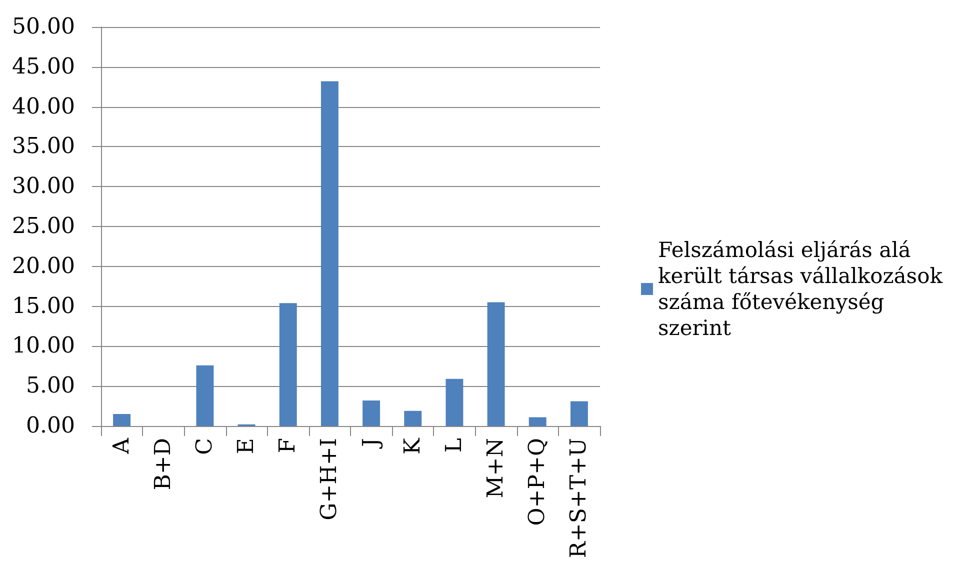 This screenshot has height=568, width=958. What do you see at coordinates (43, 187) in the screenshot?
I see `y-tick-label: 30.00` at bounding box center [43, 187].